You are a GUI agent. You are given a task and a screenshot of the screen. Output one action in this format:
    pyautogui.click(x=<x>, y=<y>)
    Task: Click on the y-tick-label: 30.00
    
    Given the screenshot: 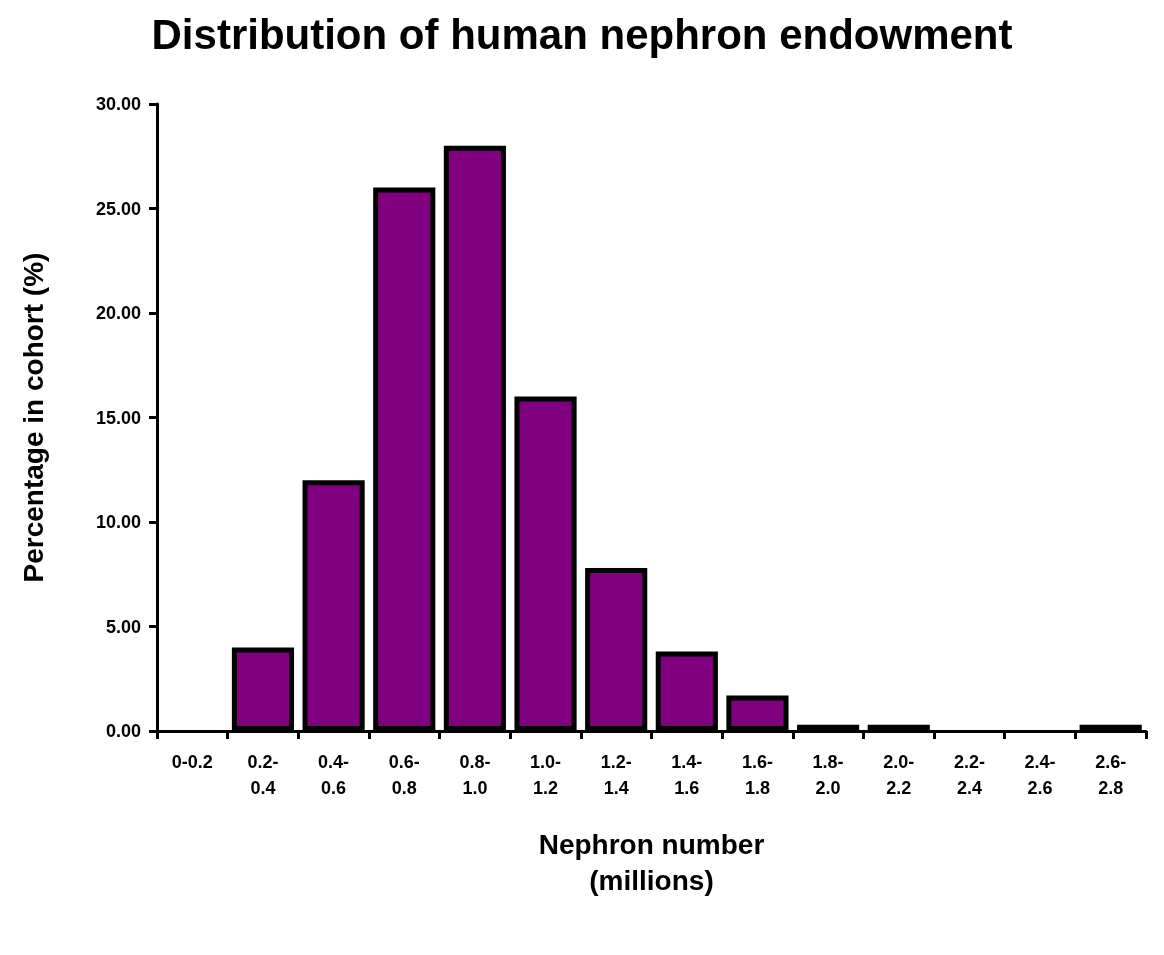 What is the action you would take?
    pyautogui.click(x=118, y=104)
    